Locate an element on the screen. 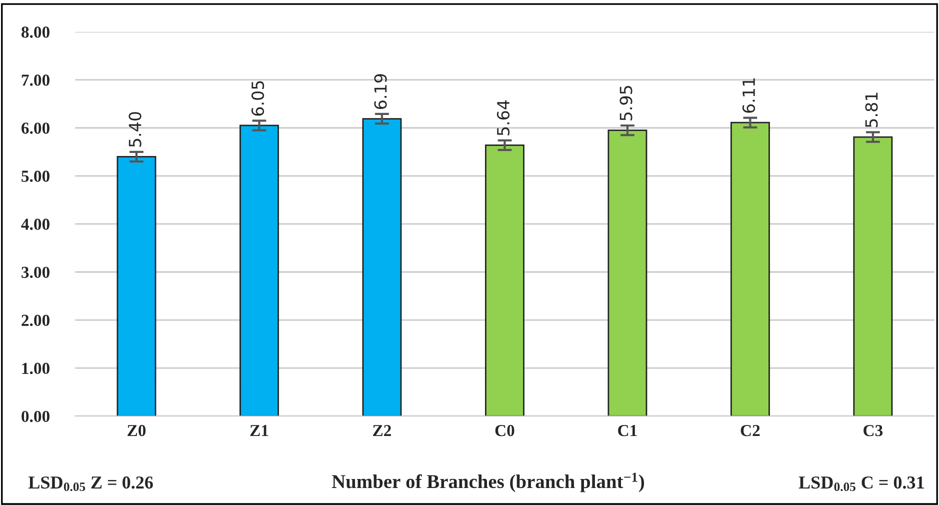  y-tick-label: 4.00 is located at coordinates (35, 224).